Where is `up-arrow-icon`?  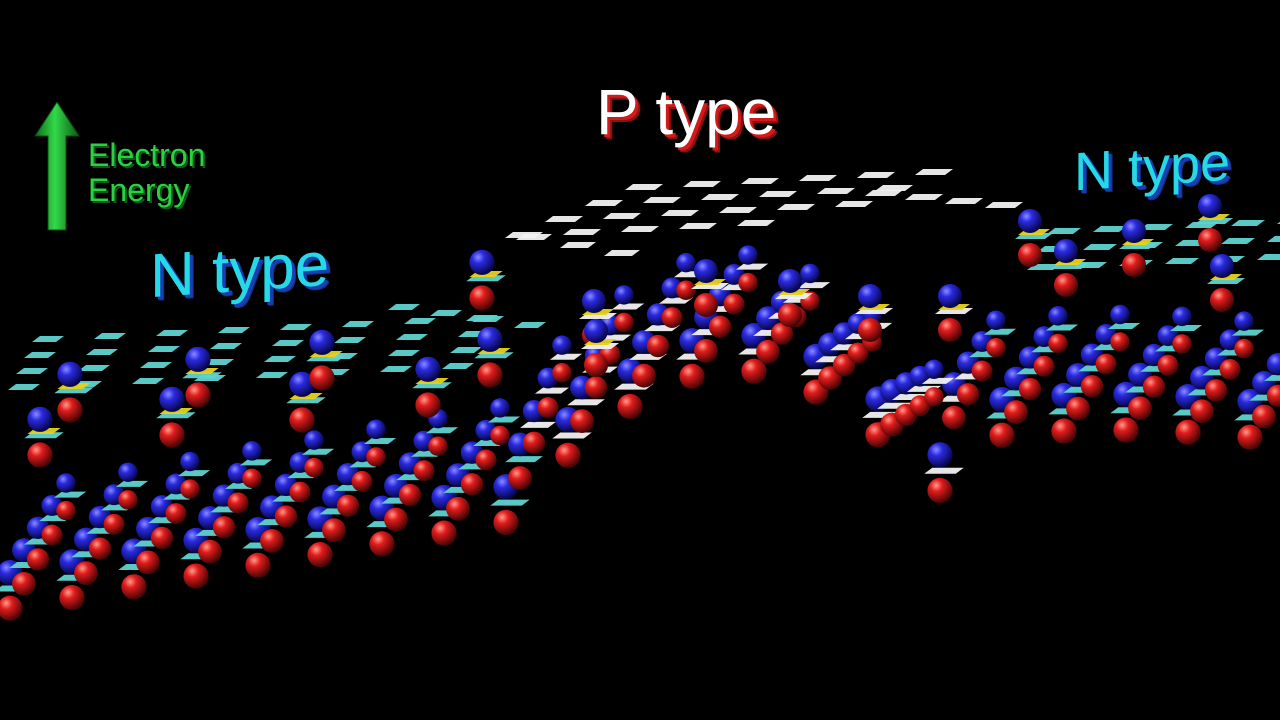 up-arrow-icon is located at coordinates (57, 166).